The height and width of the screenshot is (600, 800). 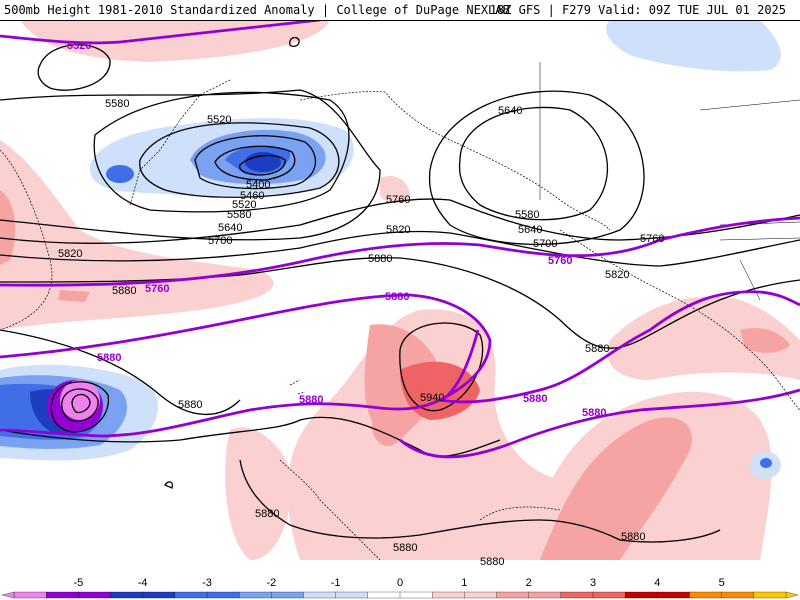 What do you see at coordinates (79, 46) in the screenshot?
I see `highlight-label: 5520` at bounding box center [79, 46].